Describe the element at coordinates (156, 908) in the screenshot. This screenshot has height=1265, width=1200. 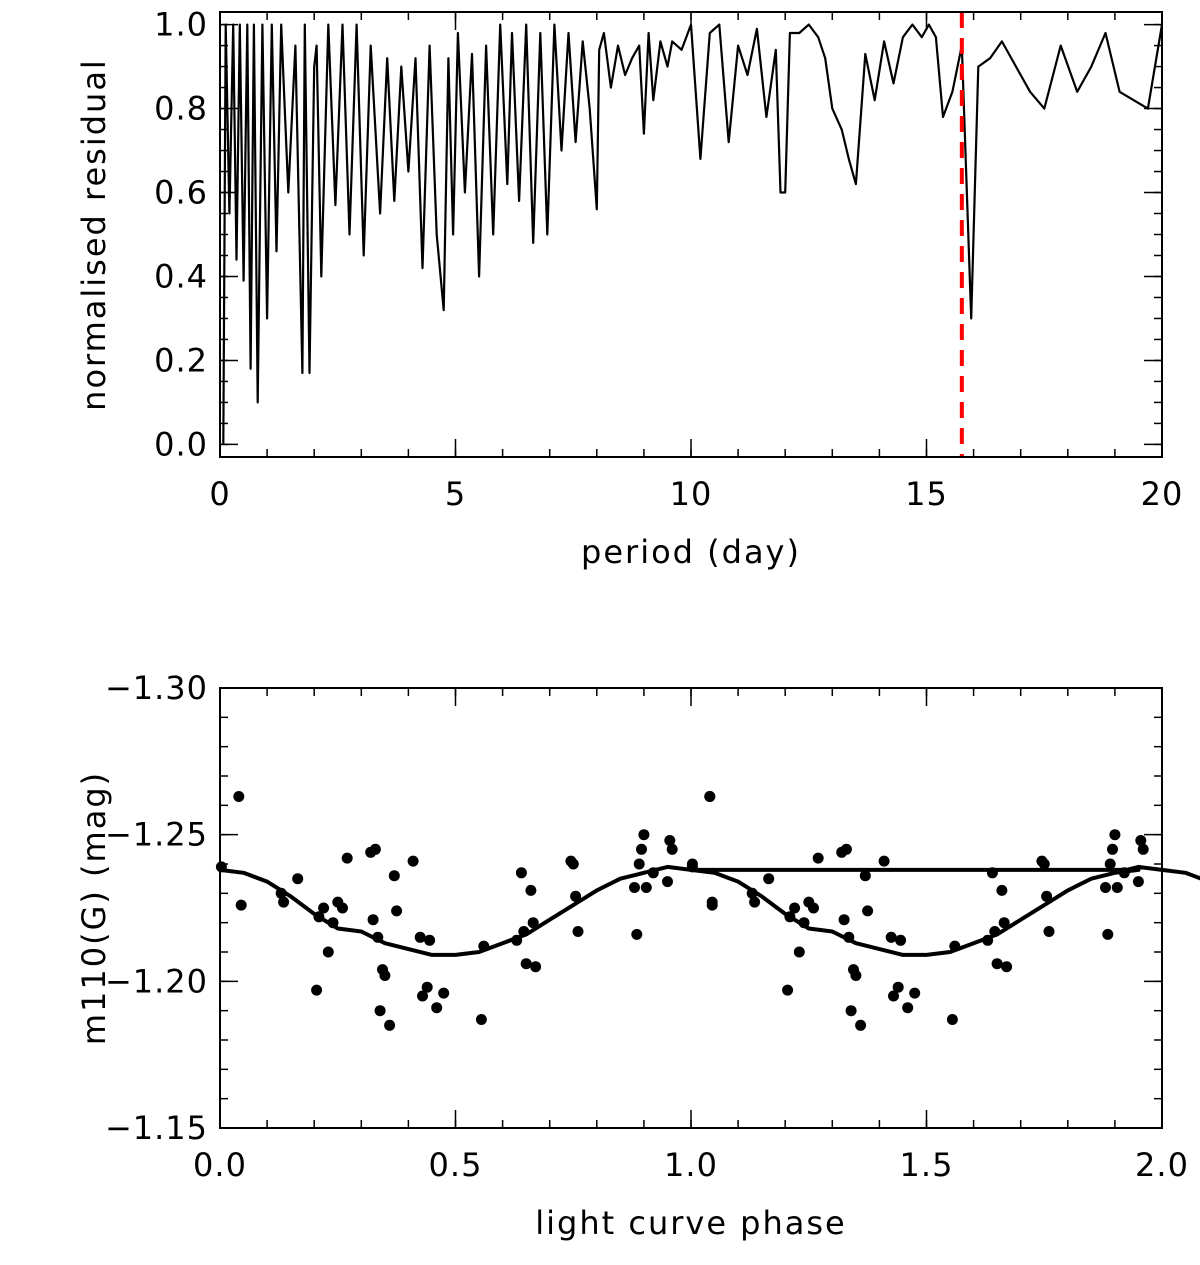
I see `light-curve-y-tick-labels: −1.15 −1.20 −1.25 −1.30` at that location.